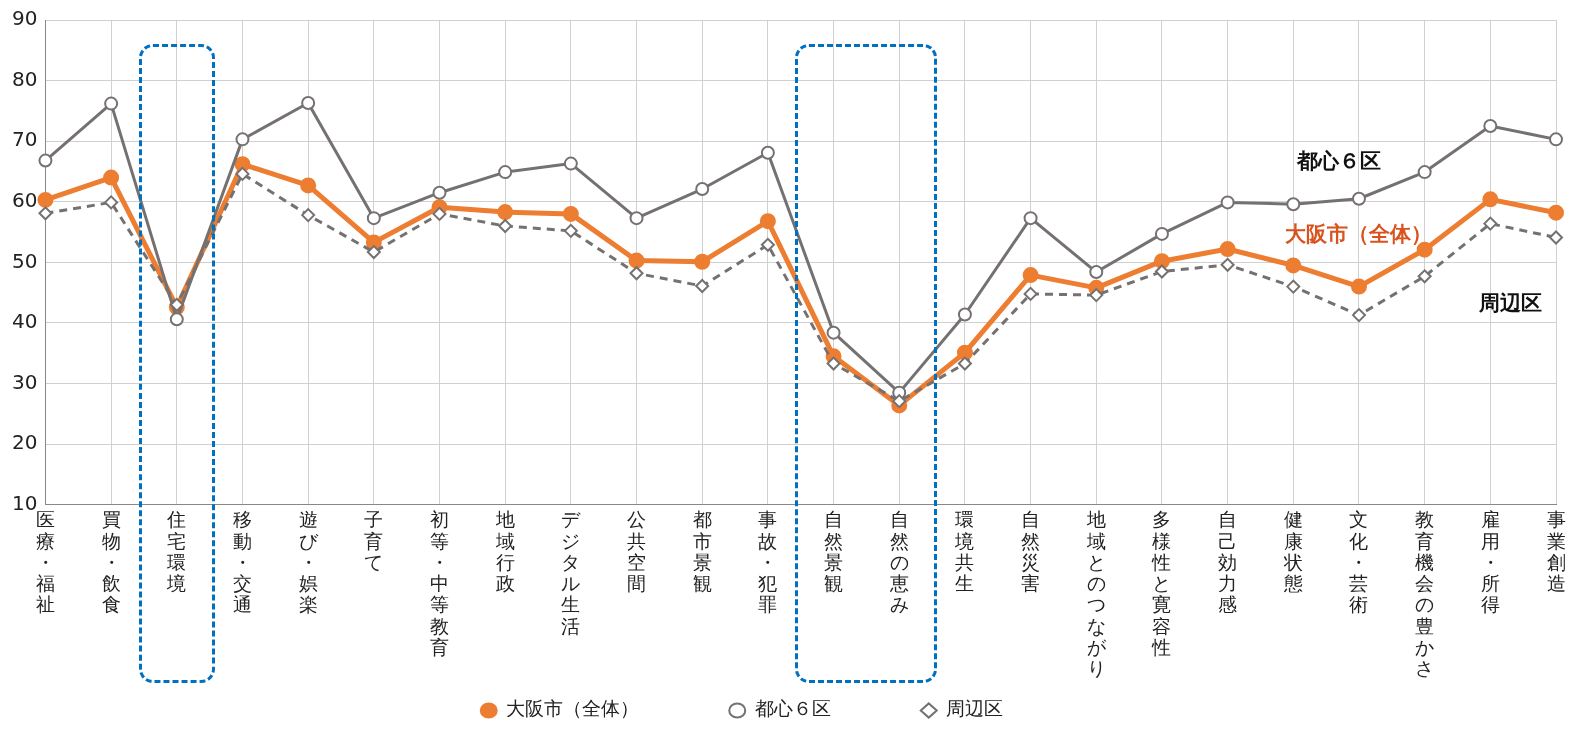 This screenshot has height=730, width=1576. I want to click on x-tick-label: 自己効力感, so click(1228, 562).